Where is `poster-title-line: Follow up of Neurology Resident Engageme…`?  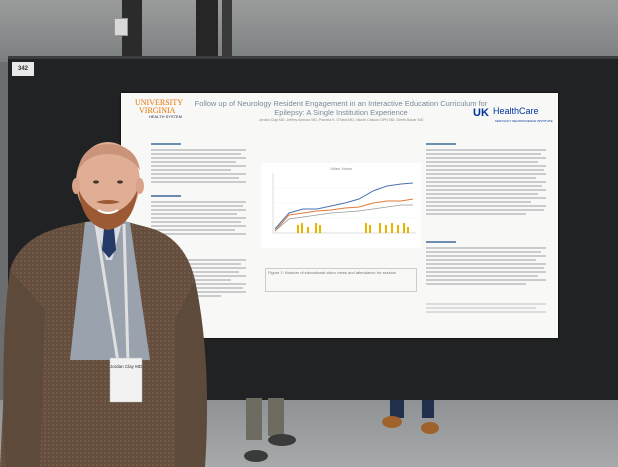 poster-title-line: Follow up of Neurology Resident Engageme… is located at coordinates (341, 103).